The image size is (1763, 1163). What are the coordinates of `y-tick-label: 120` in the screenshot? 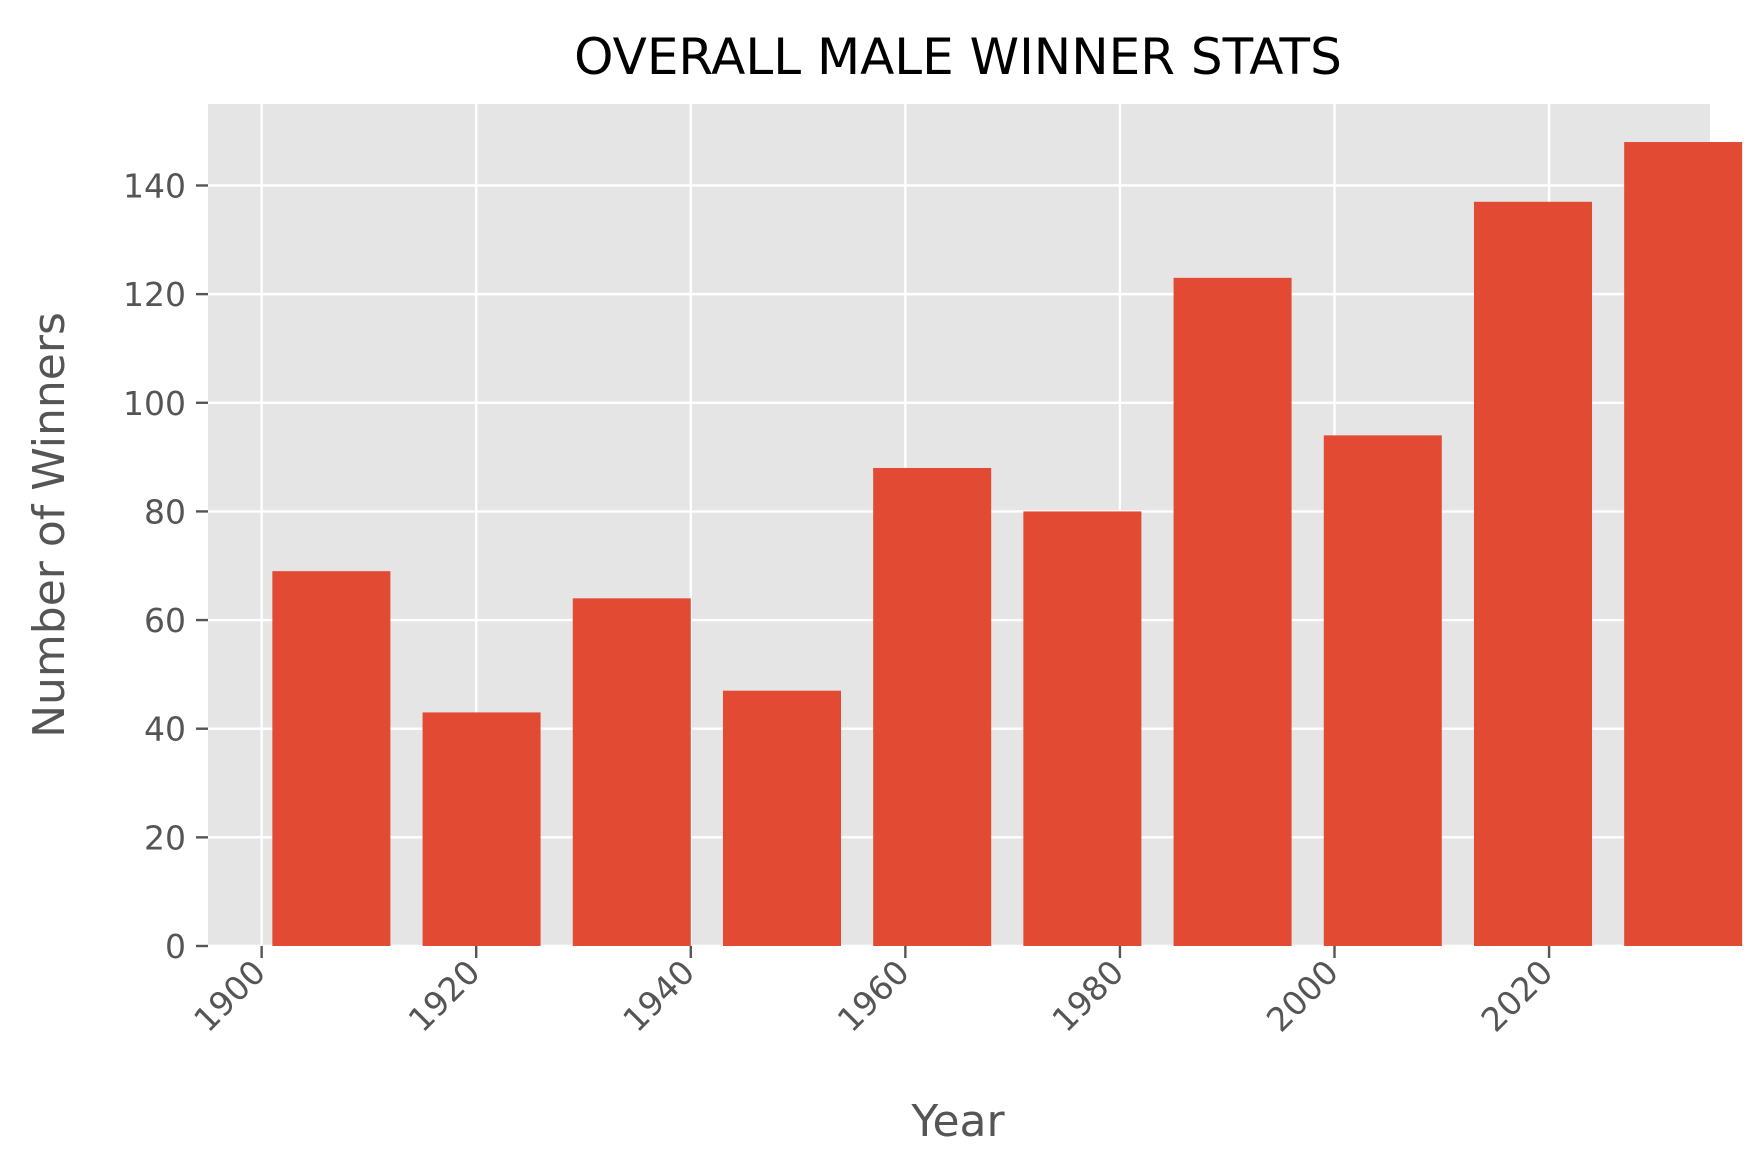 It's located at (154, 294).